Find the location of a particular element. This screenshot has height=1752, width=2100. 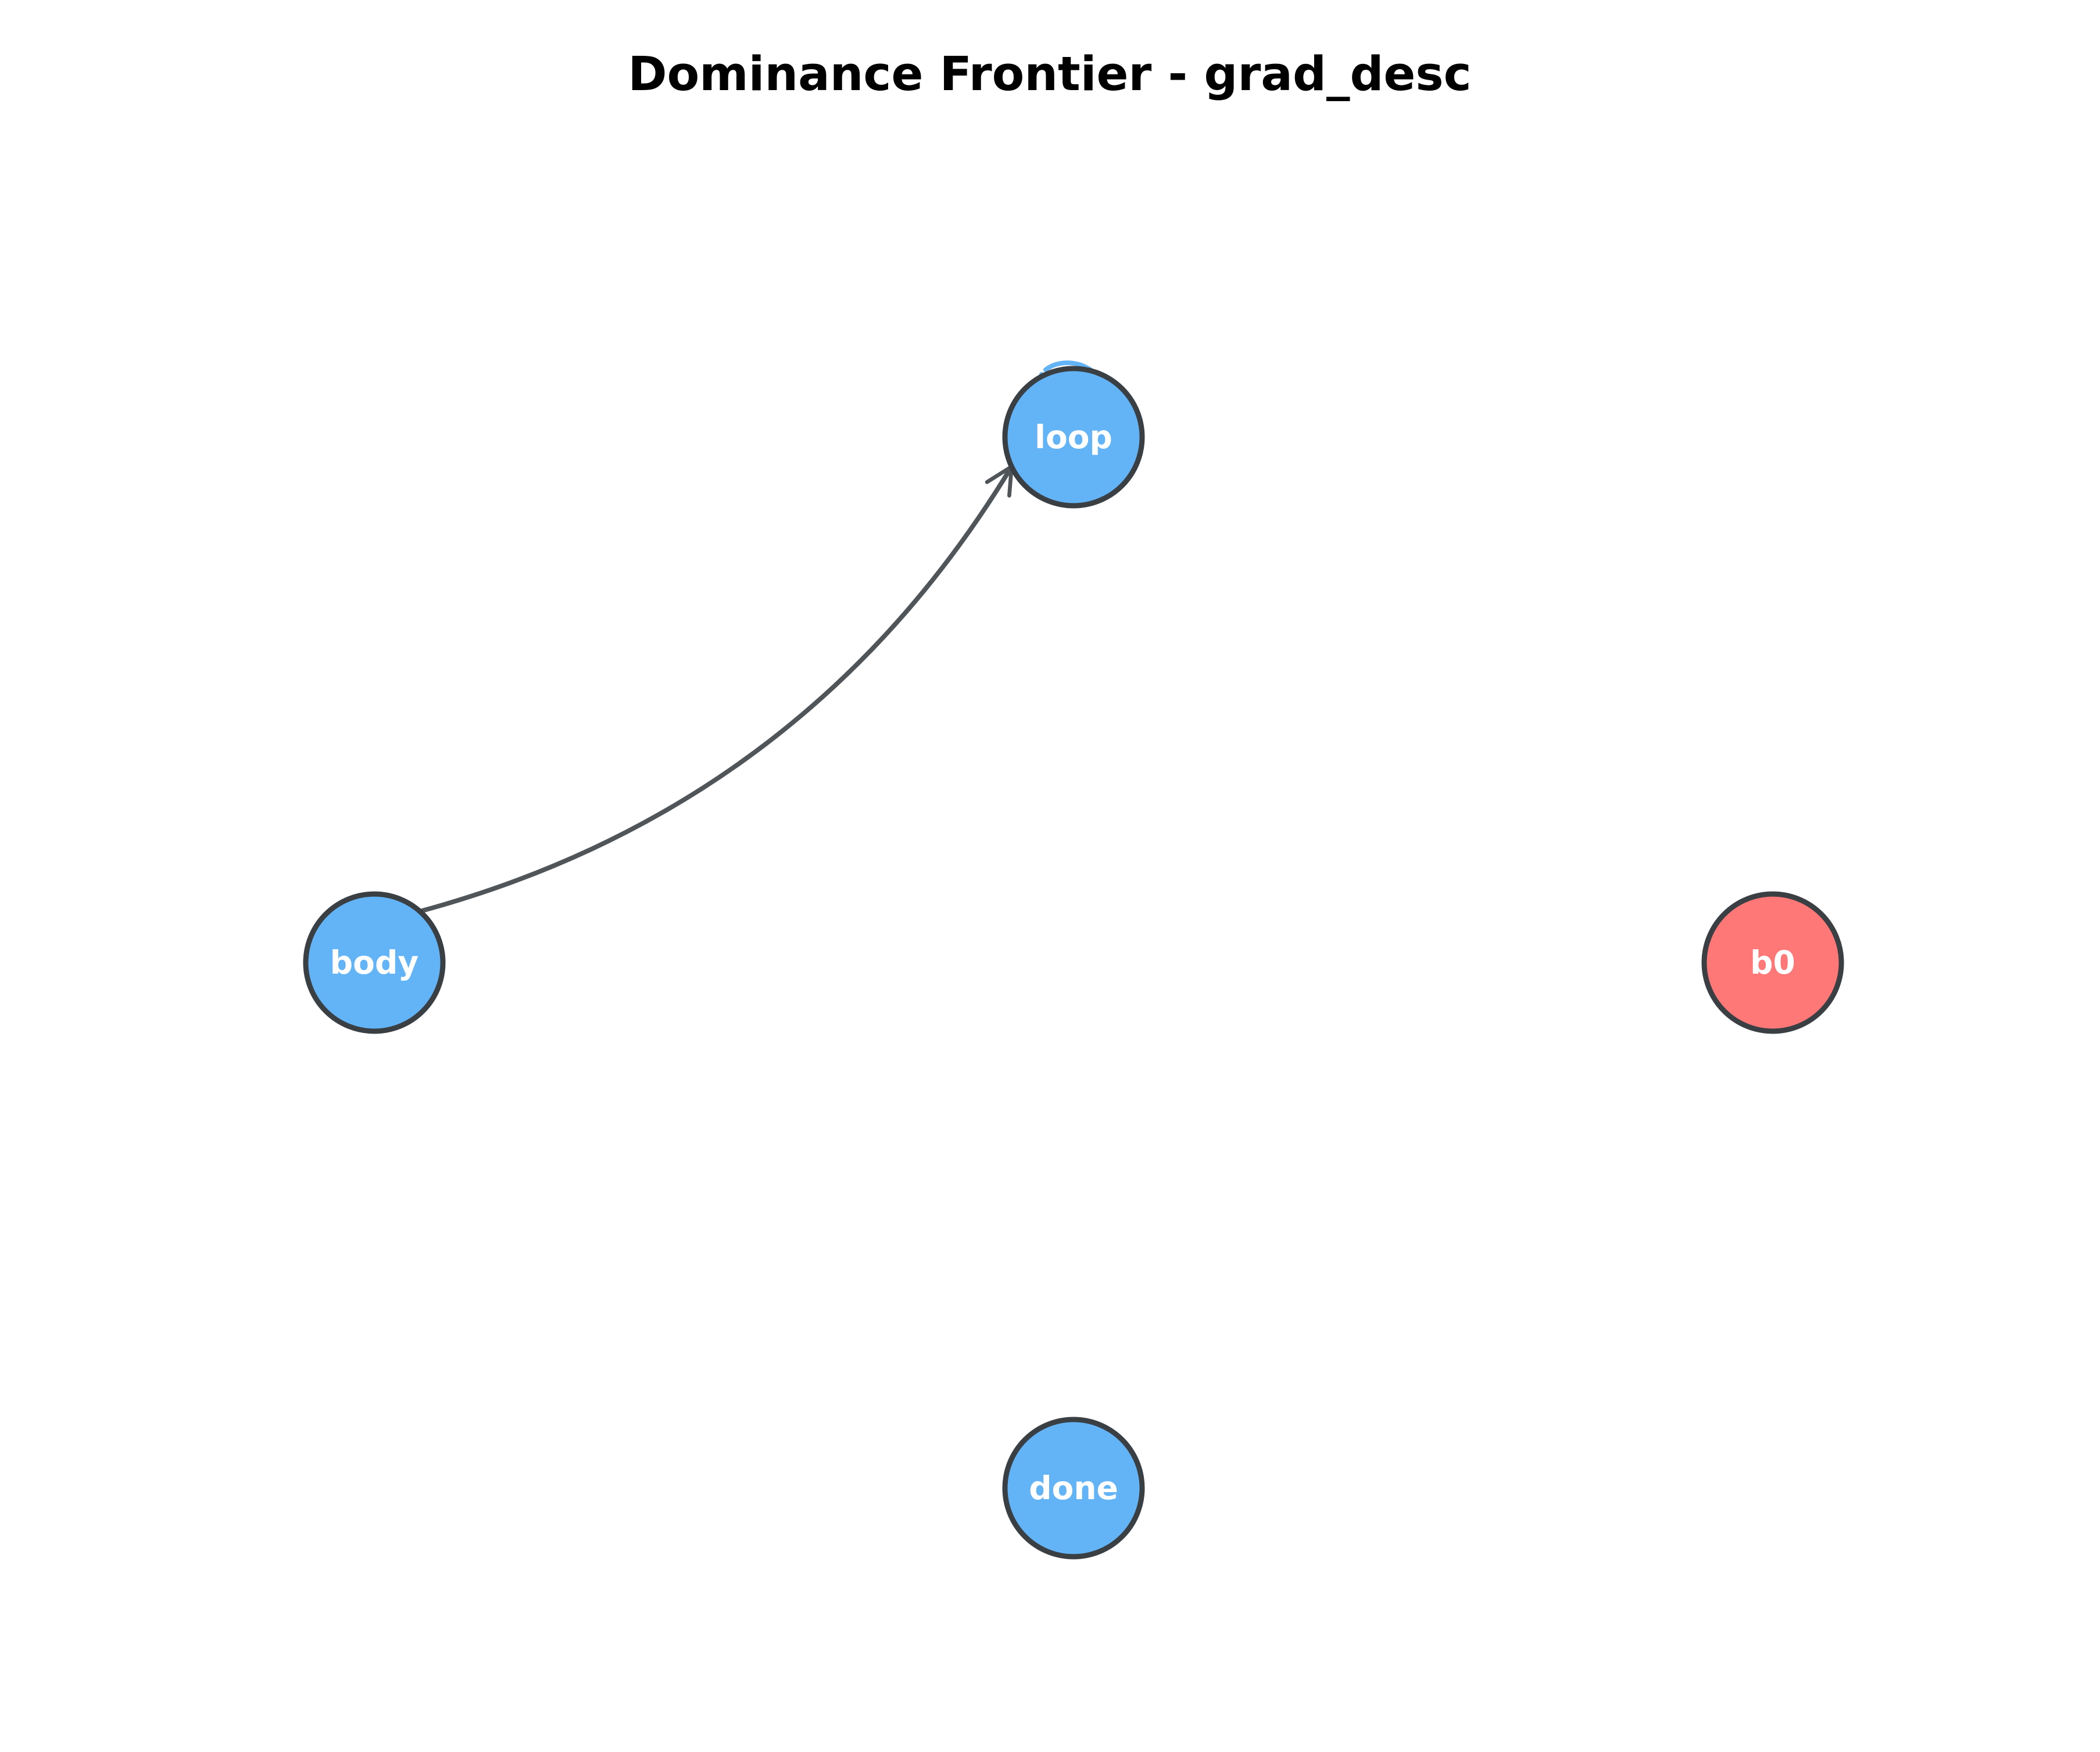

node-label-body: body is located at coordinates (374, 962).